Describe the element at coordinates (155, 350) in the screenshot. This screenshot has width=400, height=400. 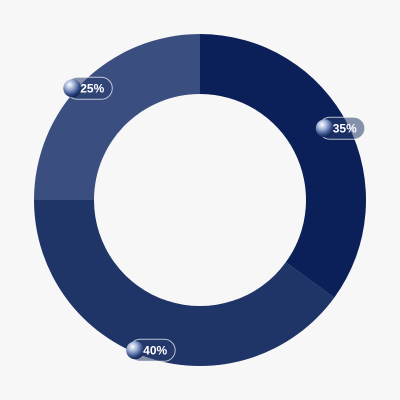
I see `data-label-text: 40%` at that location.